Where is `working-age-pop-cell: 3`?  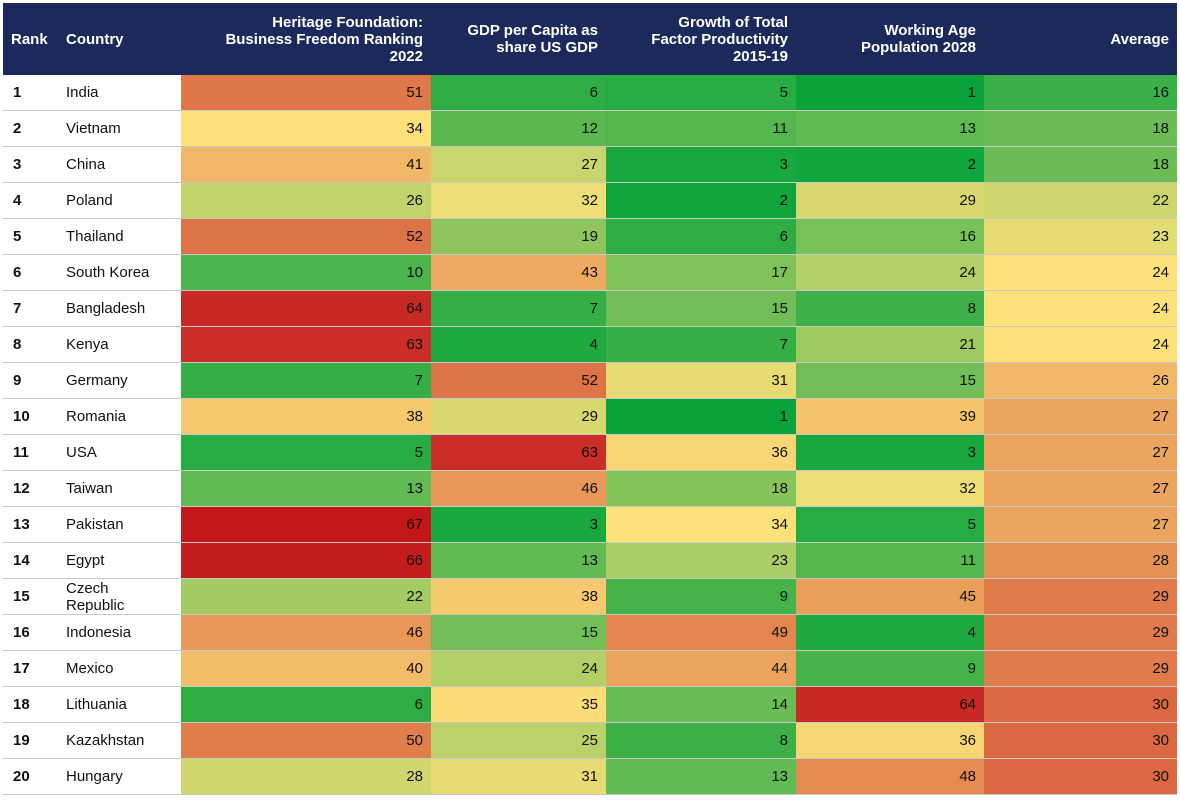 working-age-pop-cell: 3 is located at coordinates (890, 452).